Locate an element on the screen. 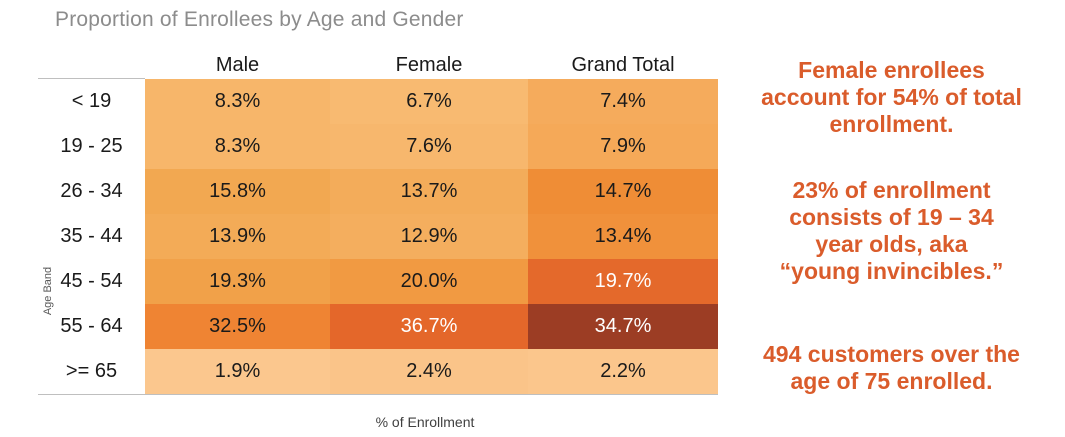 Image resolution: width=1065 pixels, height=437 pixels. row-label: >= 65 is located at coordinates (91, 371).